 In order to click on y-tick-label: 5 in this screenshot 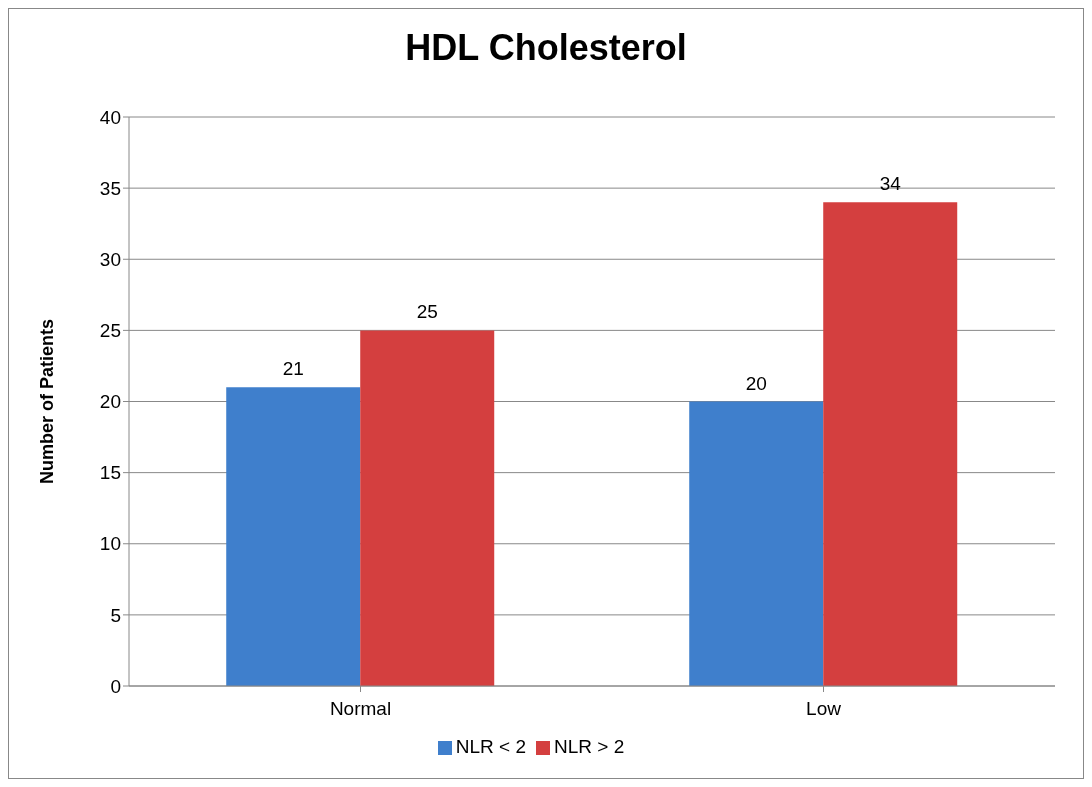, I will do `click(115, 615)`.